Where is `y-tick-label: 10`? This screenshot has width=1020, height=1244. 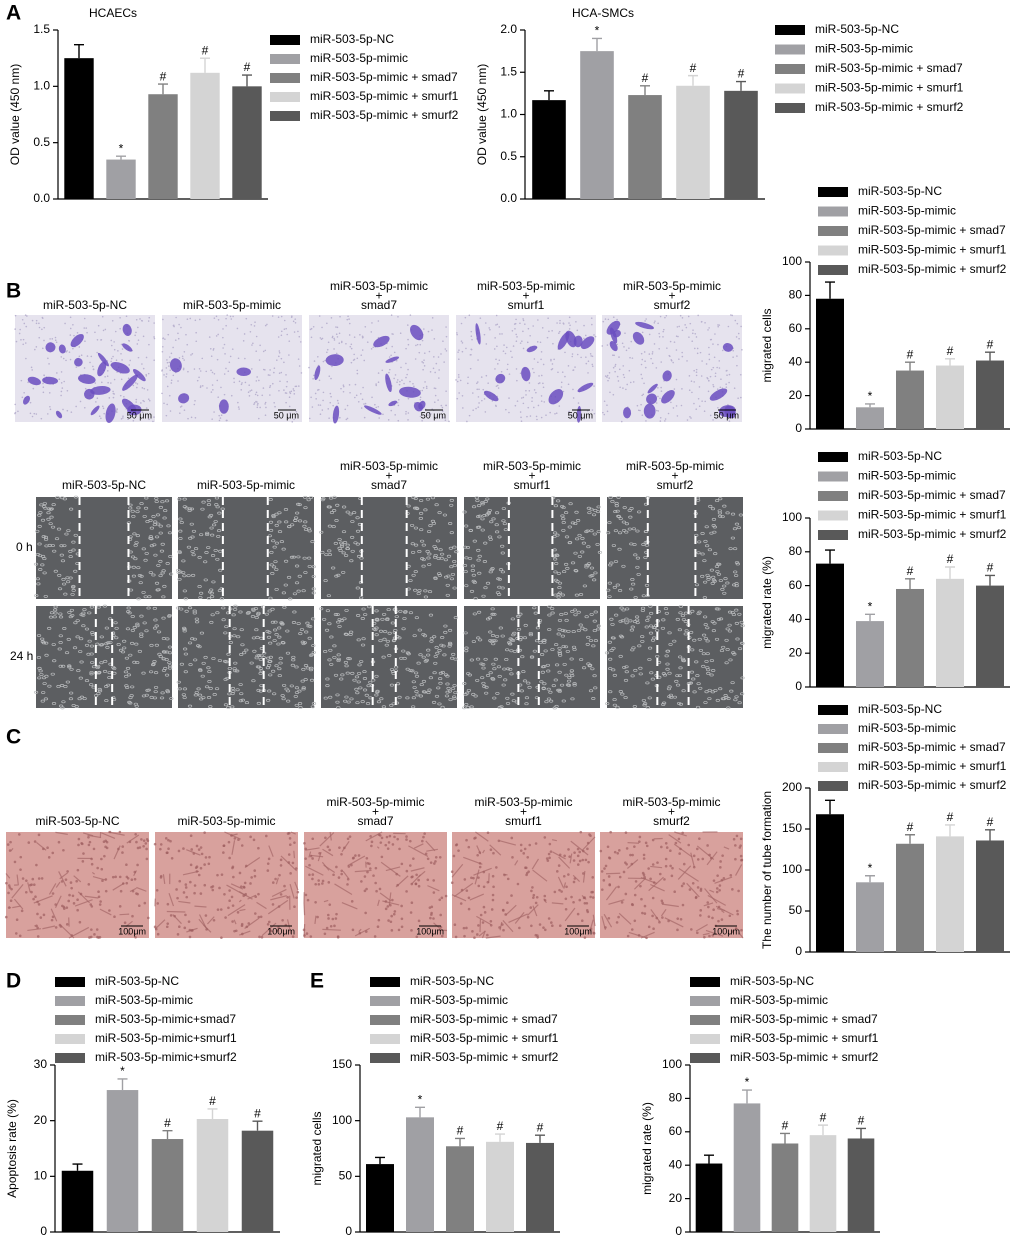 y-tick-label: 10 is located at coordinates (41, 1176).